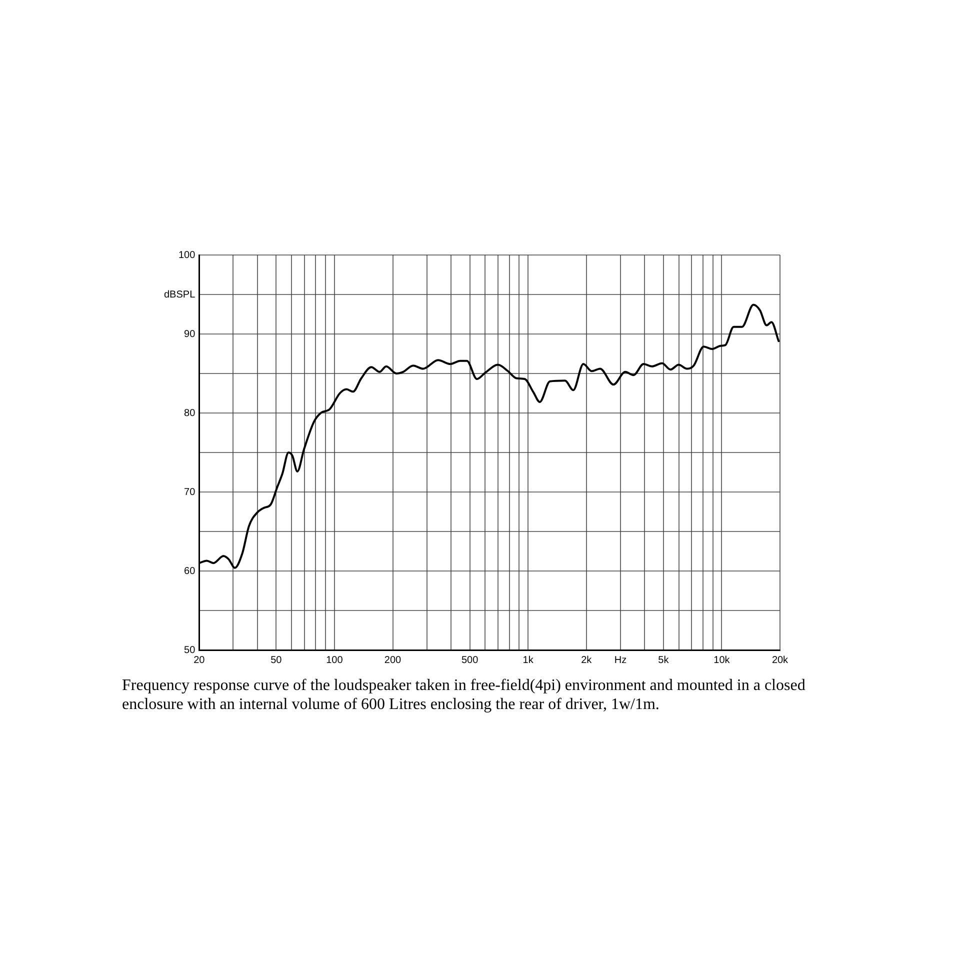 Image resolution: width=960 pixels, height=960 pixels. Describe the element at coordinates (528, 660) in the screenshot. I see `x-tick-label: 1k` at that location.